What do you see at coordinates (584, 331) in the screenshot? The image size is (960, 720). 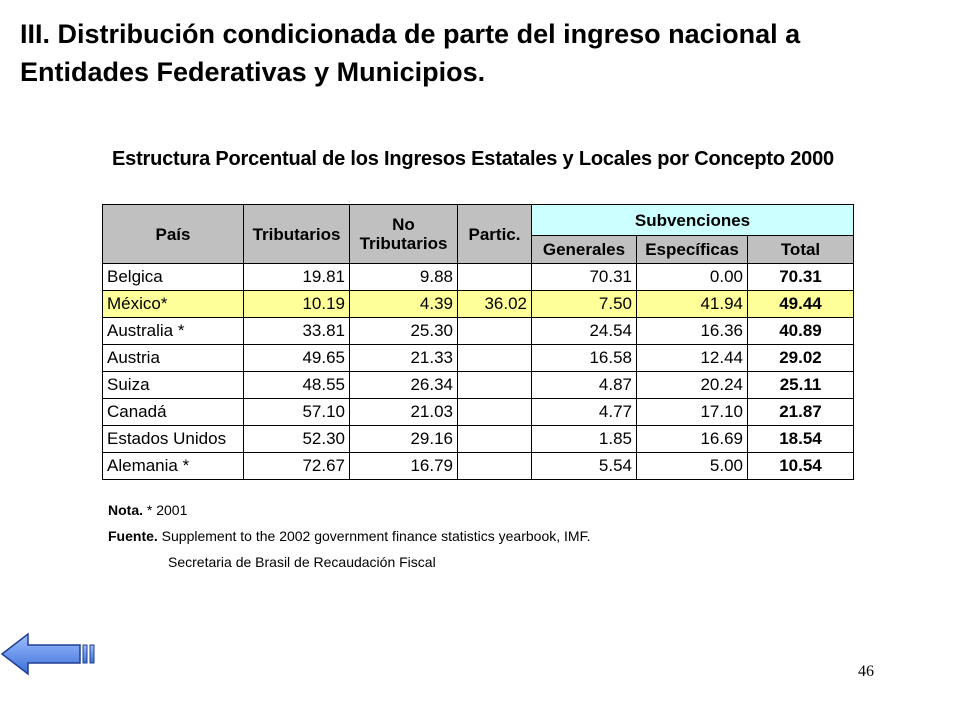 I see `cell-generales: 24.54` at bounding box center [584, 331].